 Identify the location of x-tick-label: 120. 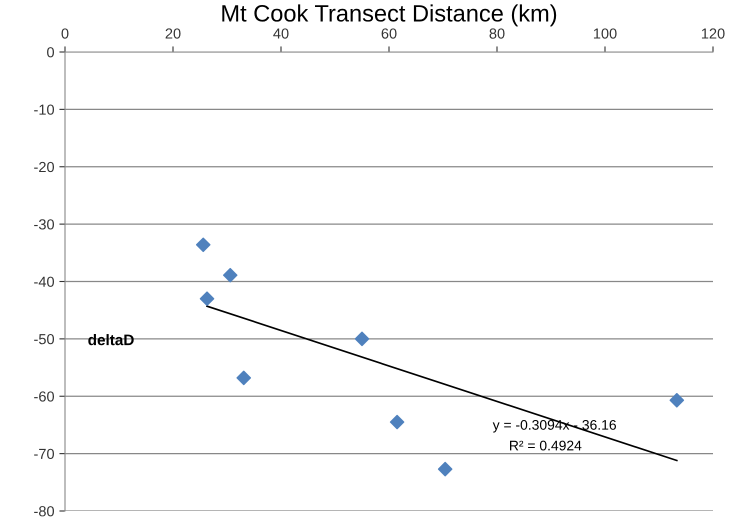
(713, 33).